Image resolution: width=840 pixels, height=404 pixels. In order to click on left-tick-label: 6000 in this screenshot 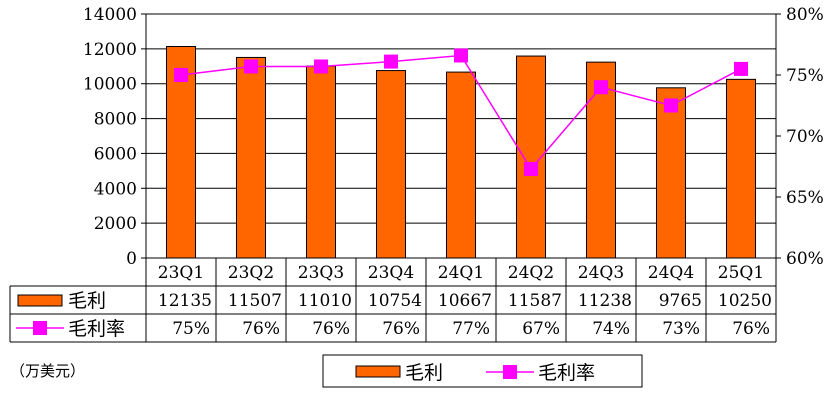, I will do `click(115, 154)`.